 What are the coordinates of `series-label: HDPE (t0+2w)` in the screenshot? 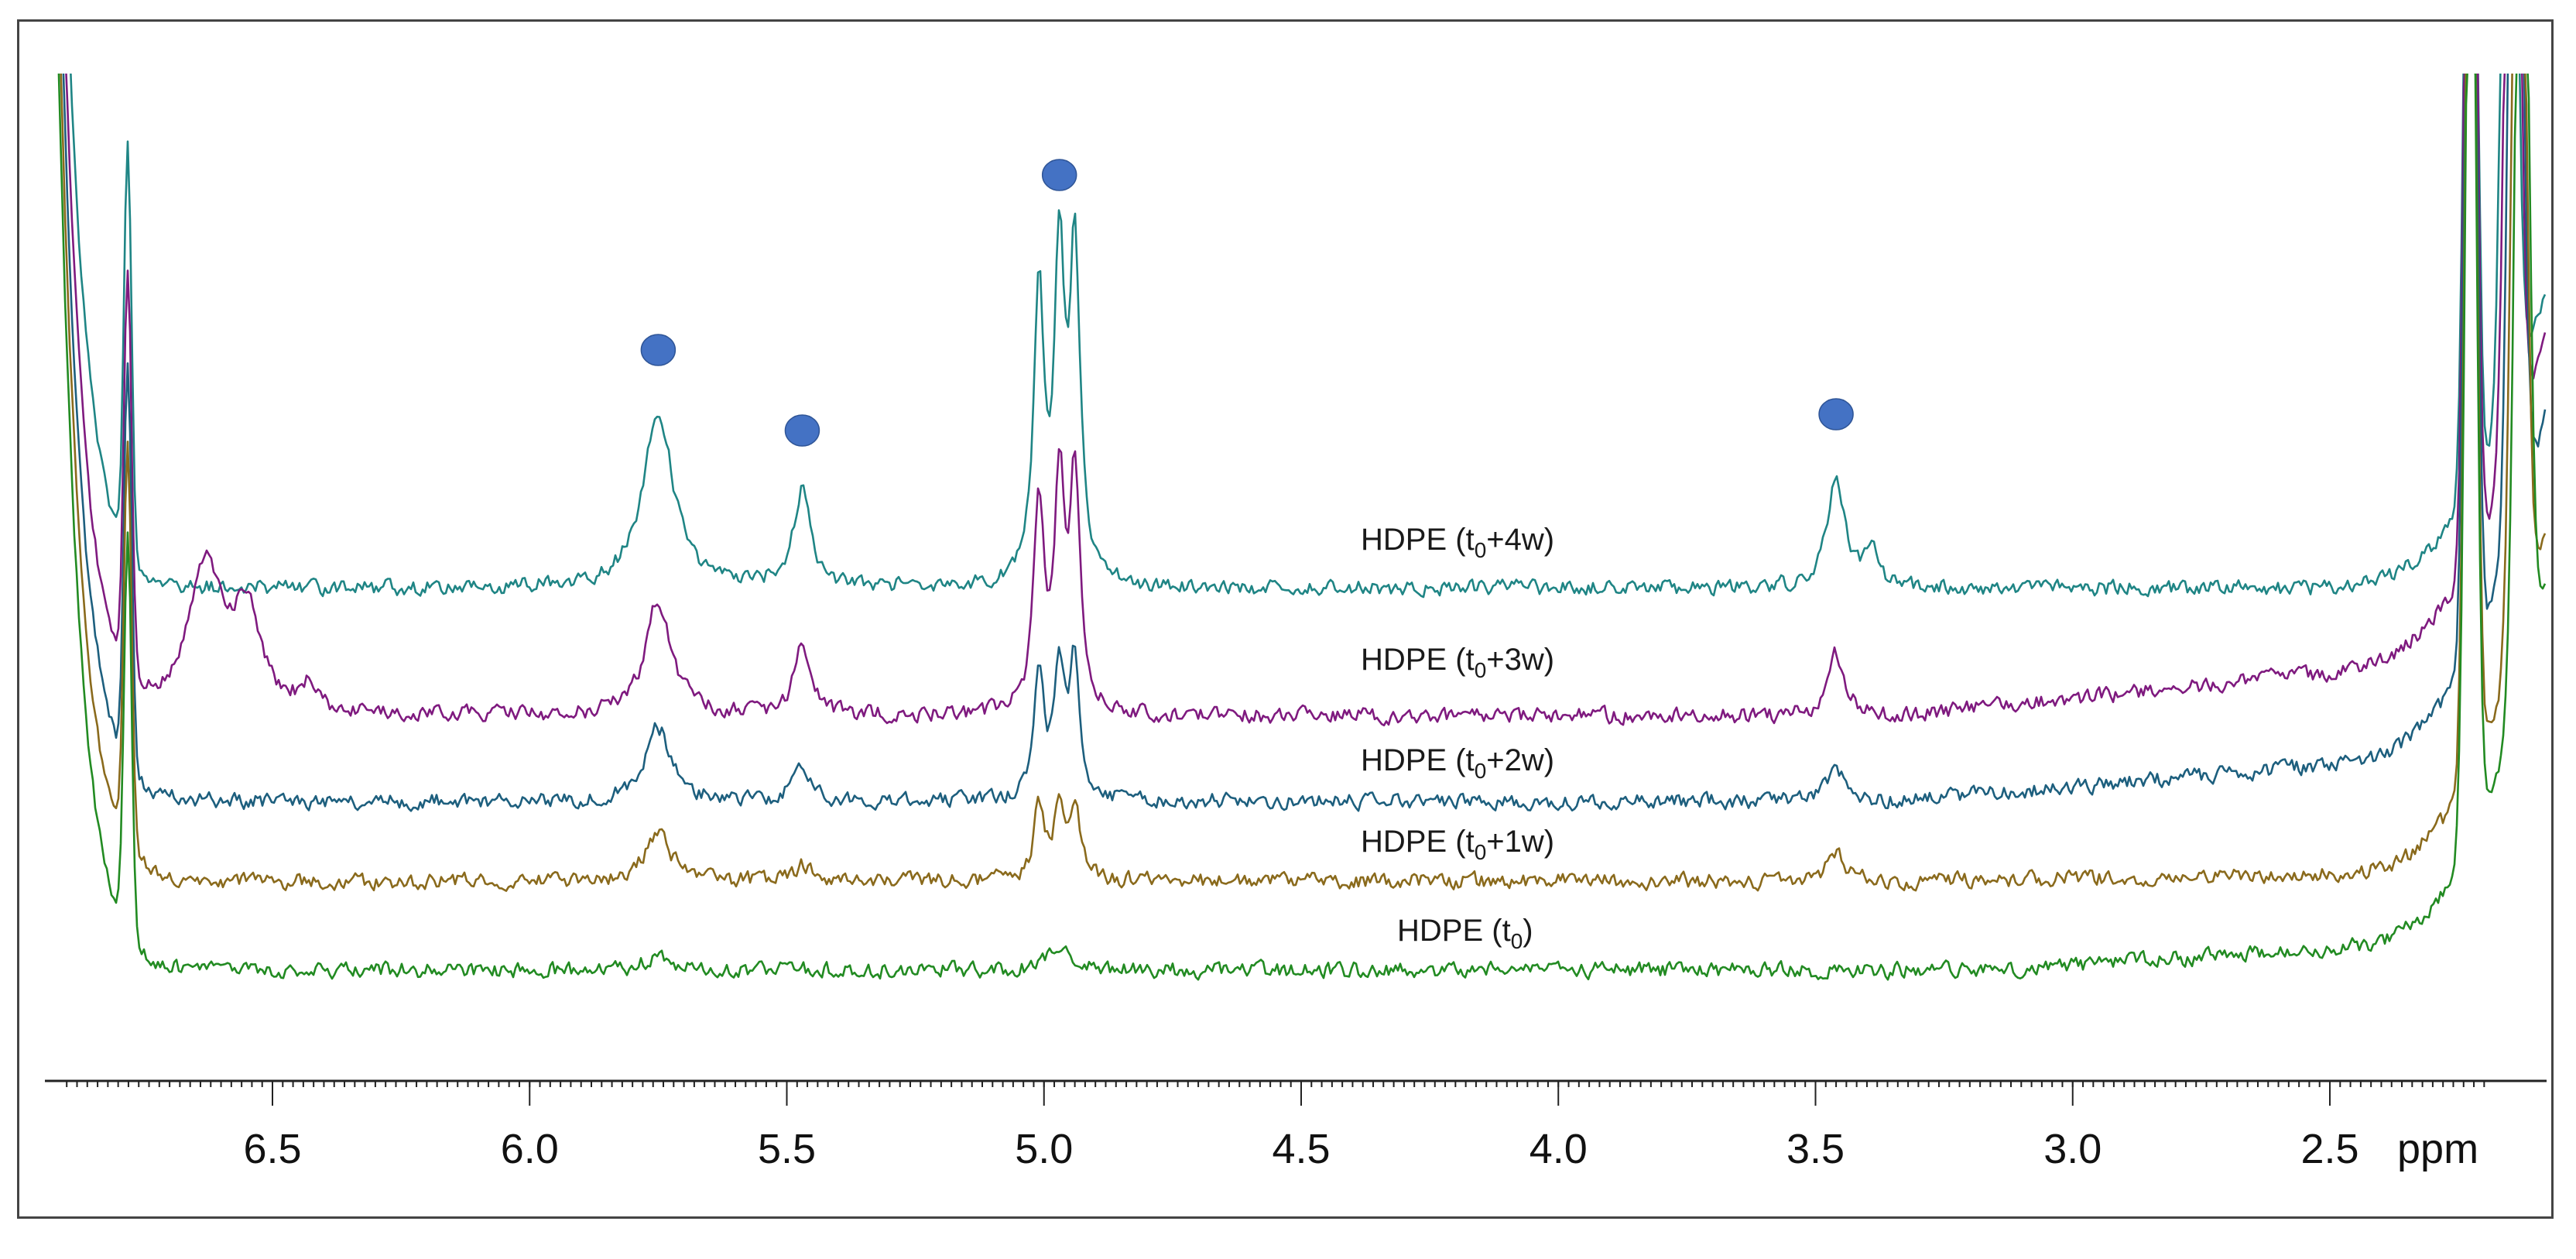 It's located at (1457, 763).